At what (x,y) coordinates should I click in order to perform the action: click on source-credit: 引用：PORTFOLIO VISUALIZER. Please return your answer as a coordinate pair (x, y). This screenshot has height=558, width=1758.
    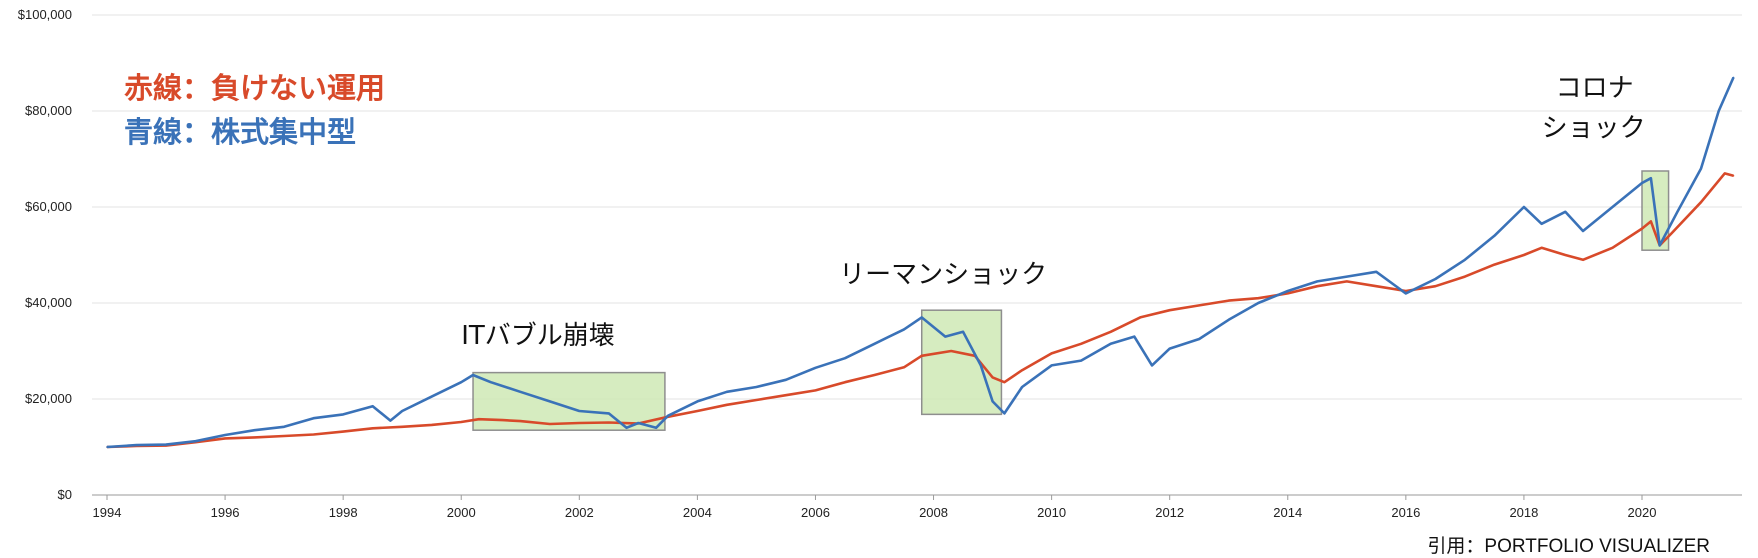
    Looking at the image, I should click on (1568, 546).